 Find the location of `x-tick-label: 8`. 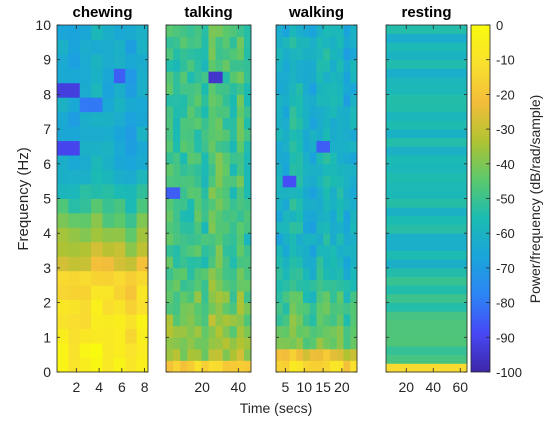

x-tick-label: 8 is located at coordinates (145, 387).